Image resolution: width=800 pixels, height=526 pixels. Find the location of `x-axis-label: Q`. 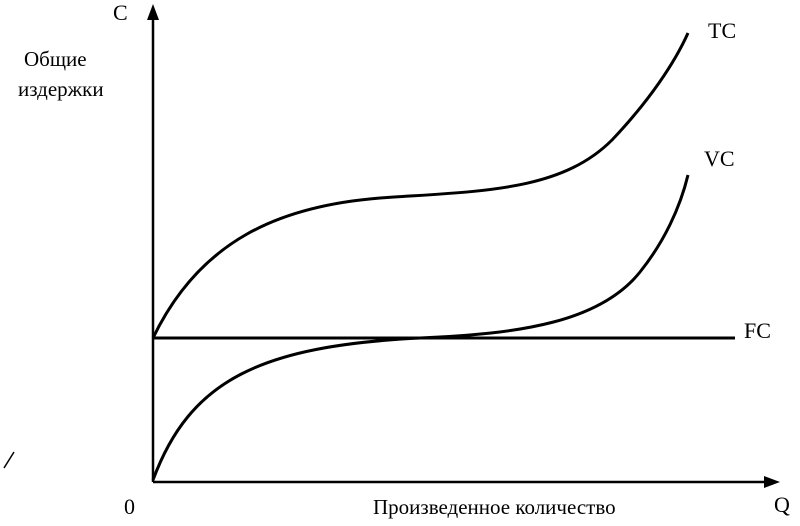

x-axis-label: Q is located at coordinates (782, 504).